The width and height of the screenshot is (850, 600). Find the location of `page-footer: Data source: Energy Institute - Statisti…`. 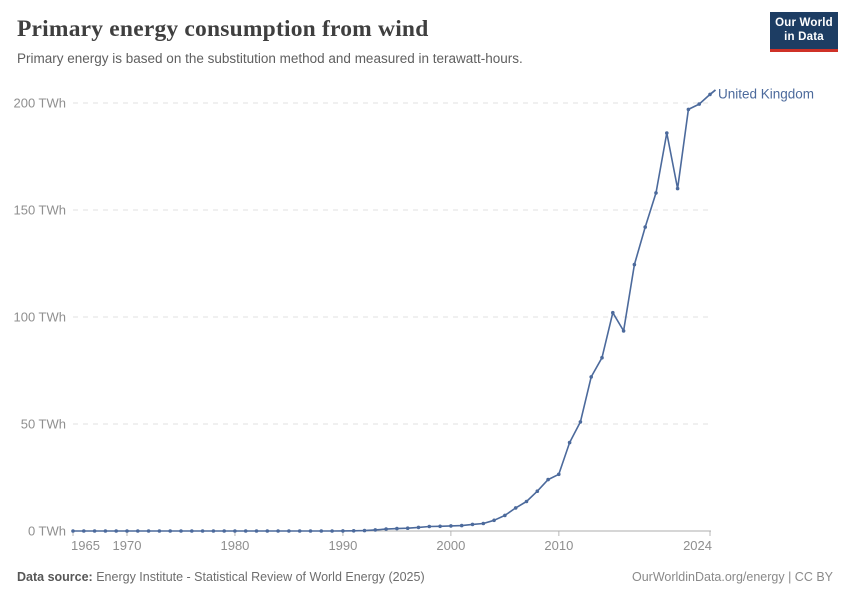

page-footer: Data source: Energy Institute - Statisti… is located at coordinates (425, 577).